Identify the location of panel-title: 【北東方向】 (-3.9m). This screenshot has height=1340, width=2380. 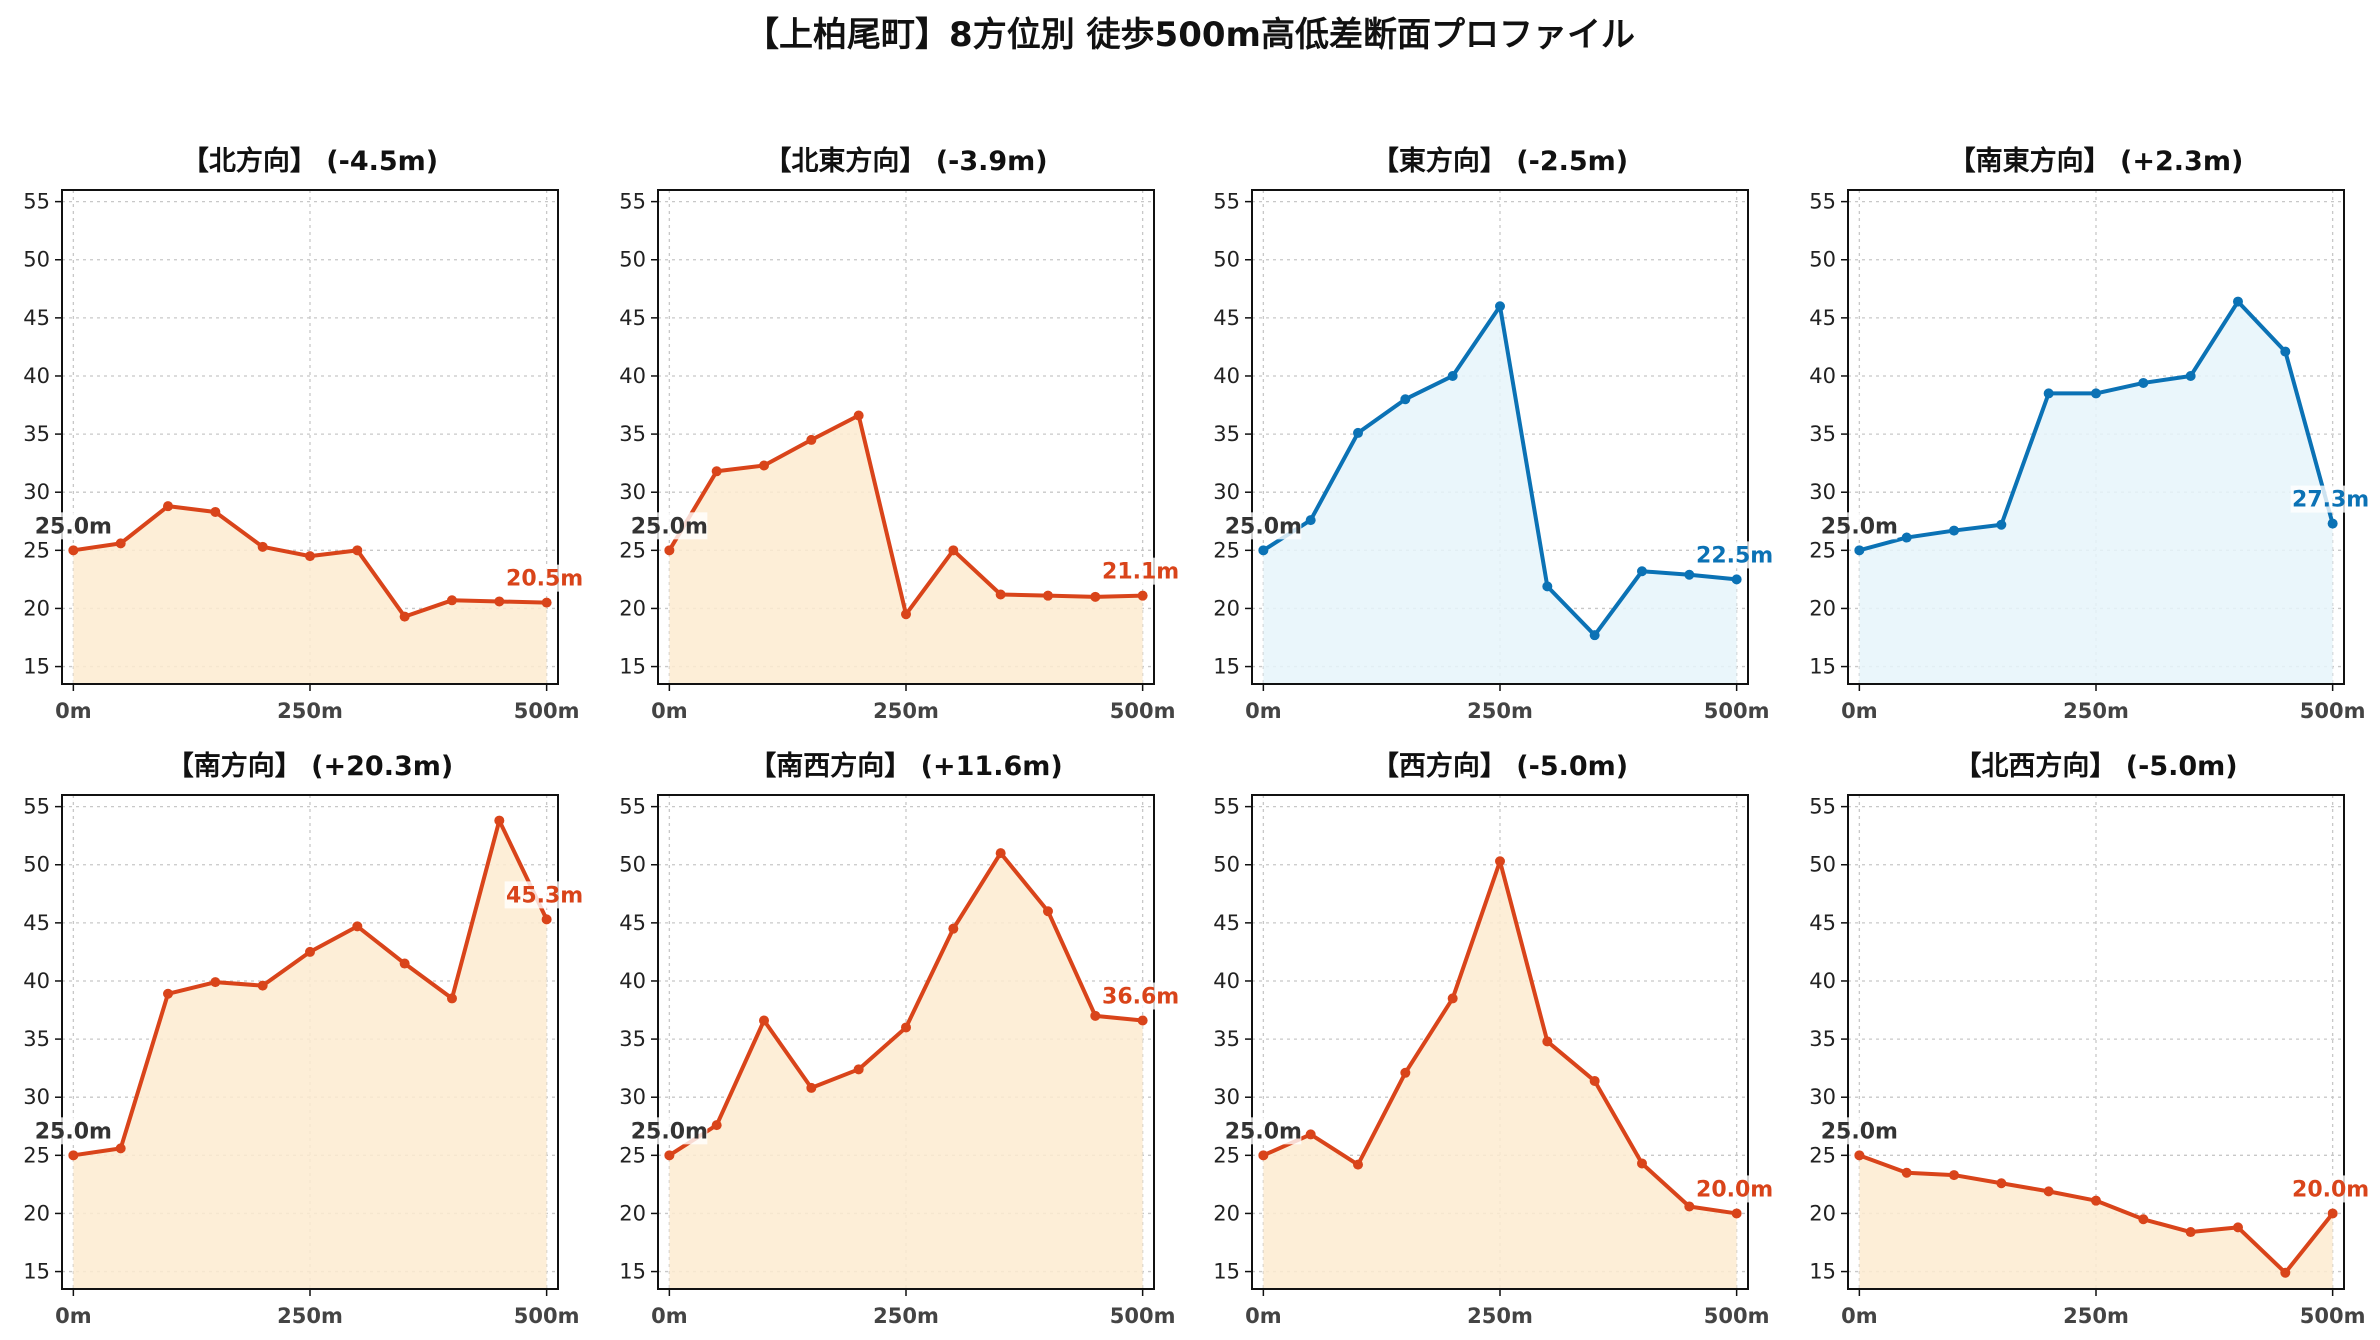
(905, 161).